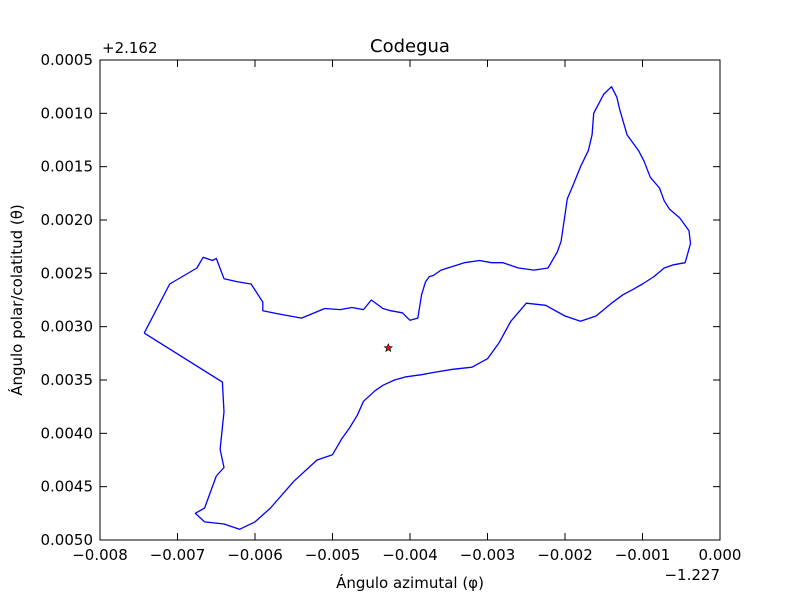 Image resolution: width=800 pixels, height=600 pixels. What do you see at coordinates (692, 575) in the screenshot?
I see `x-offset-label: −1.227` at bounding box center [692, 575].